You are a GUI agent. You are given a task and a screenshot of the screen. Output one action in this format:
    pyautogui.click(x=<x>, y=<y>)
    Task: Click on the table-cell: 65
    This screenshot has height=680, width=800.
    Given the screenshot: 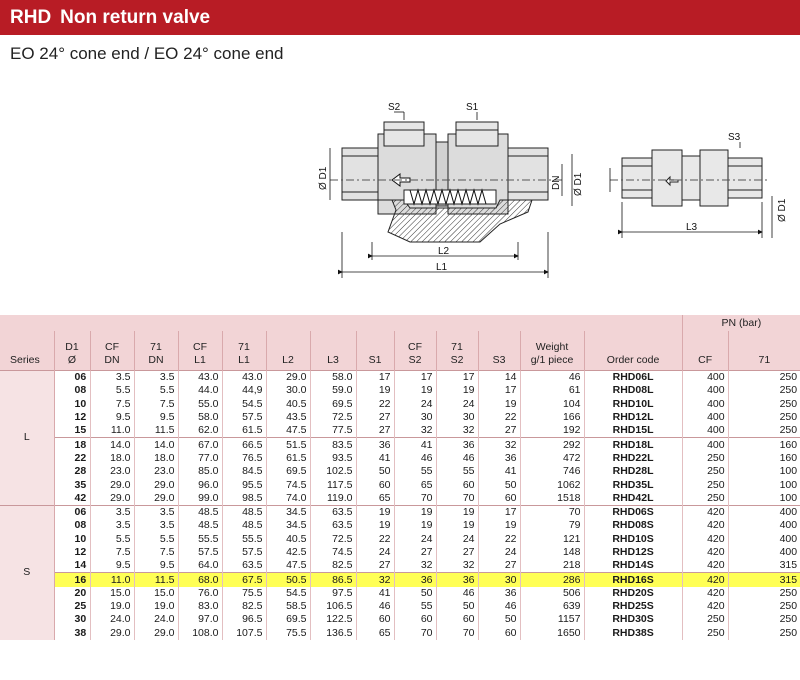 What is the action you would take?
    pyautogui.click(x=374, y=498)
    